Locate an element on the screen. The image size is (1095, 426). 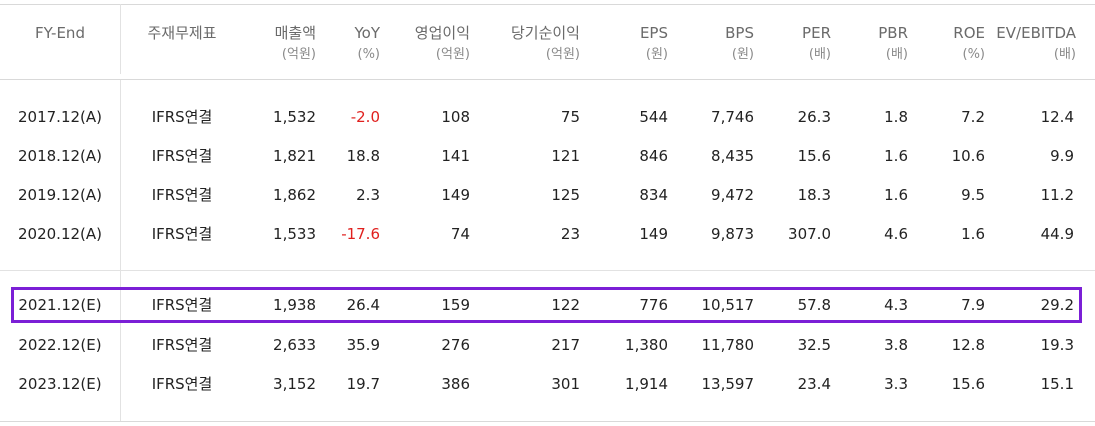
fy-cell: 2018.12(A) is located at coordinates (60, 156).